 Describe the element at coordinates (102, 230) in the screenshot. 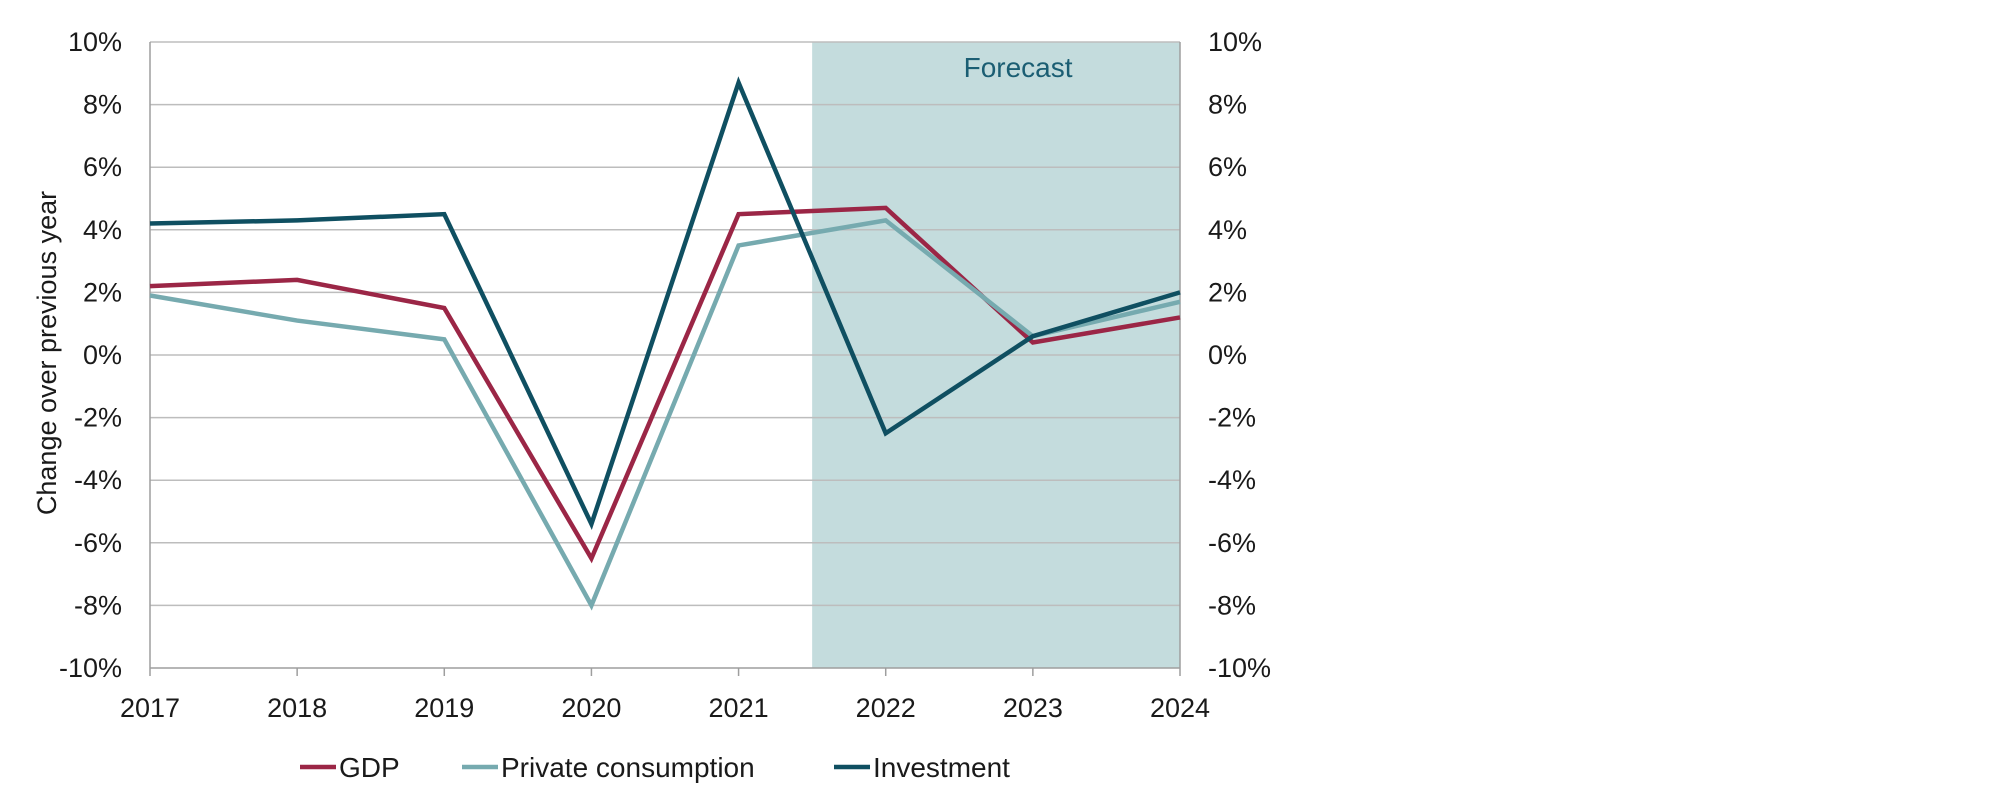

I see `y-tick-label-left: 4%` at that location.